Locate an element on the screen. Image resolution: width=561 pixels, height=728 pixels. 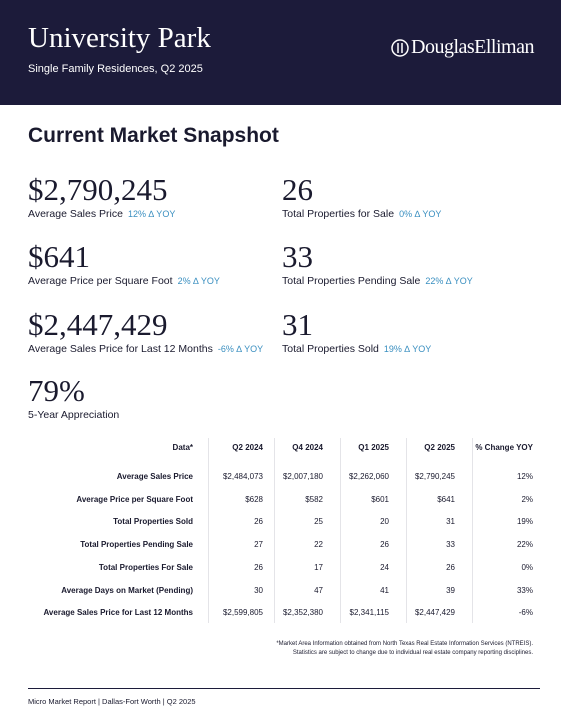
table-cell: 17 is located at coordinates (318, 567).